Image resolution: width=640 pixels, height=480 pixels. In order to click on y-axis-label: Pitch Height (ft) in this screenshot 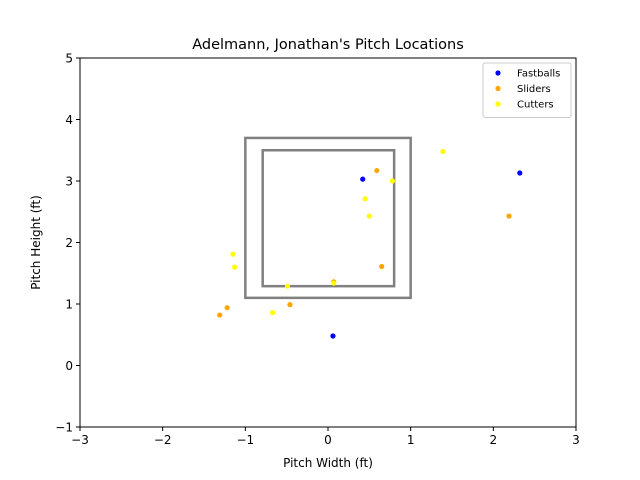, I will do `click(36, 242)`.